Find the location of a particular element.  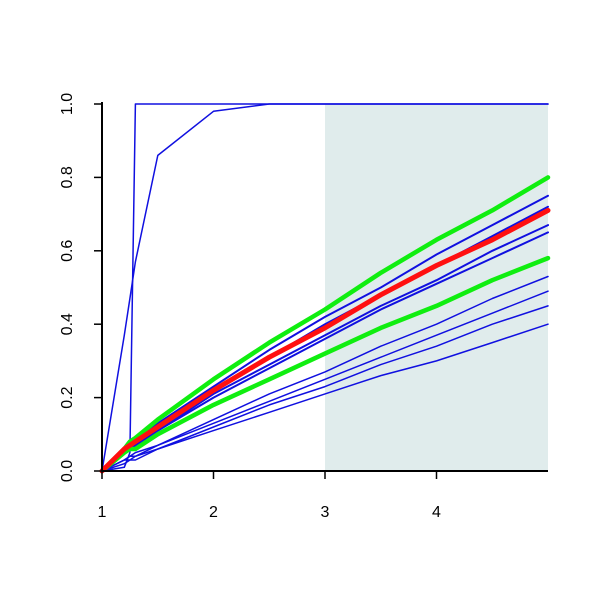

y-tick-label: 1.0 is located at coordinates (67, 104).